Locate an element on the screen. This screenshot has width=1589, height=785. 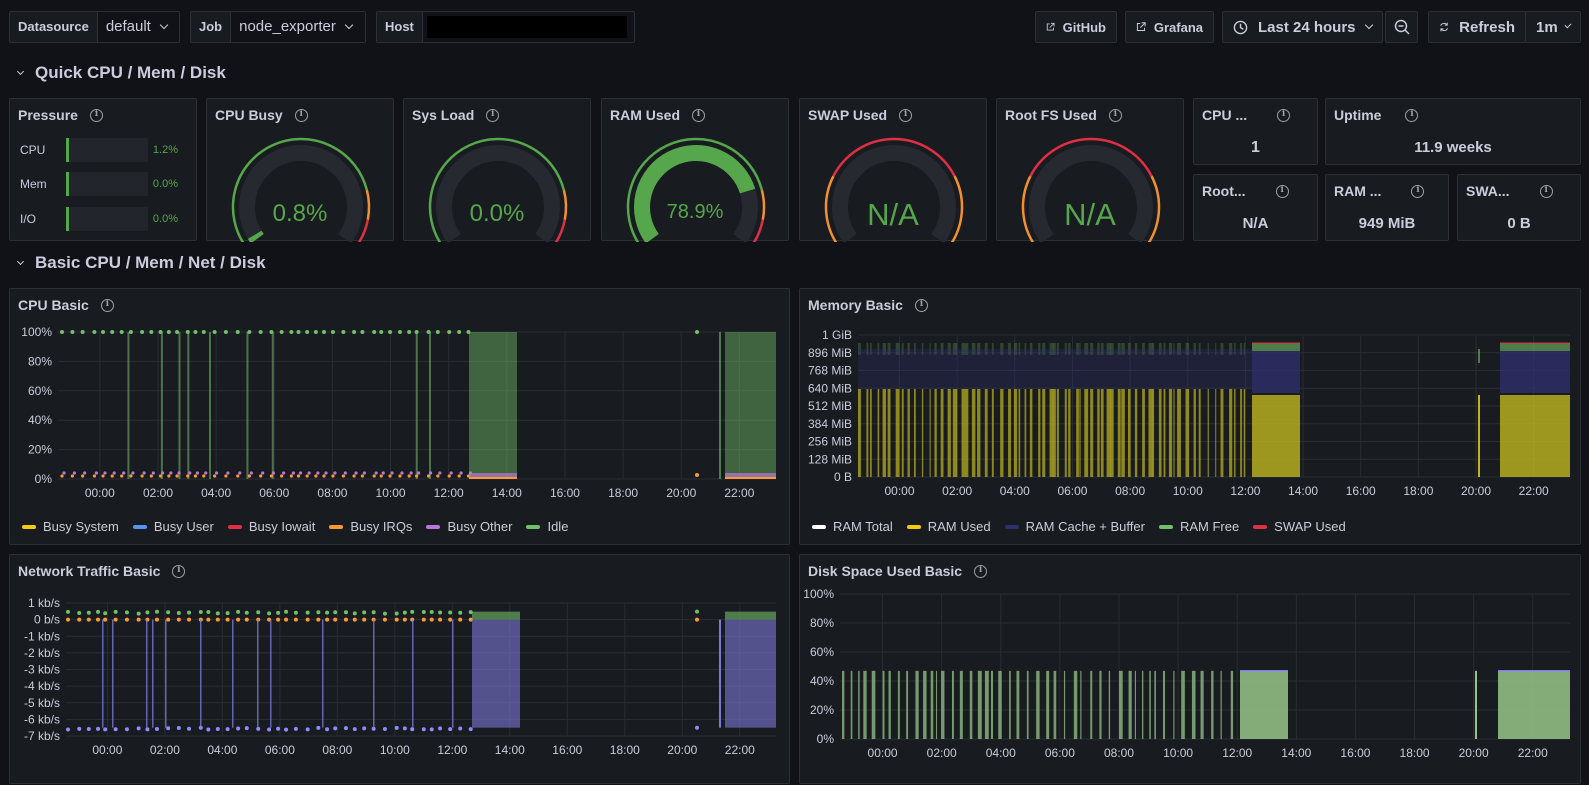
host-select is located at coordinates (526, 27).